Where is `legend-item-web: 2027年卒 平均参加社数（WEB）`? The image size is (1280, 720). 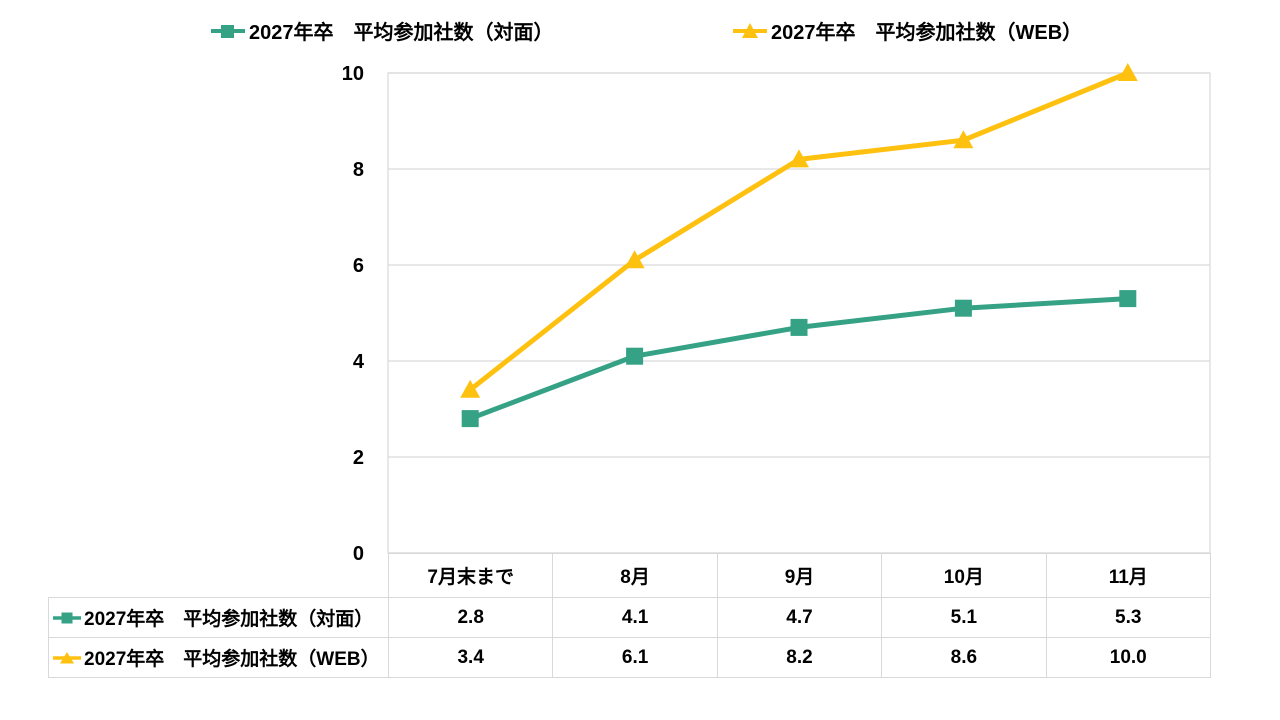
legend-item-web: 2027年卒 平均参加社数（WEB） is located at coordinates (907, 30).